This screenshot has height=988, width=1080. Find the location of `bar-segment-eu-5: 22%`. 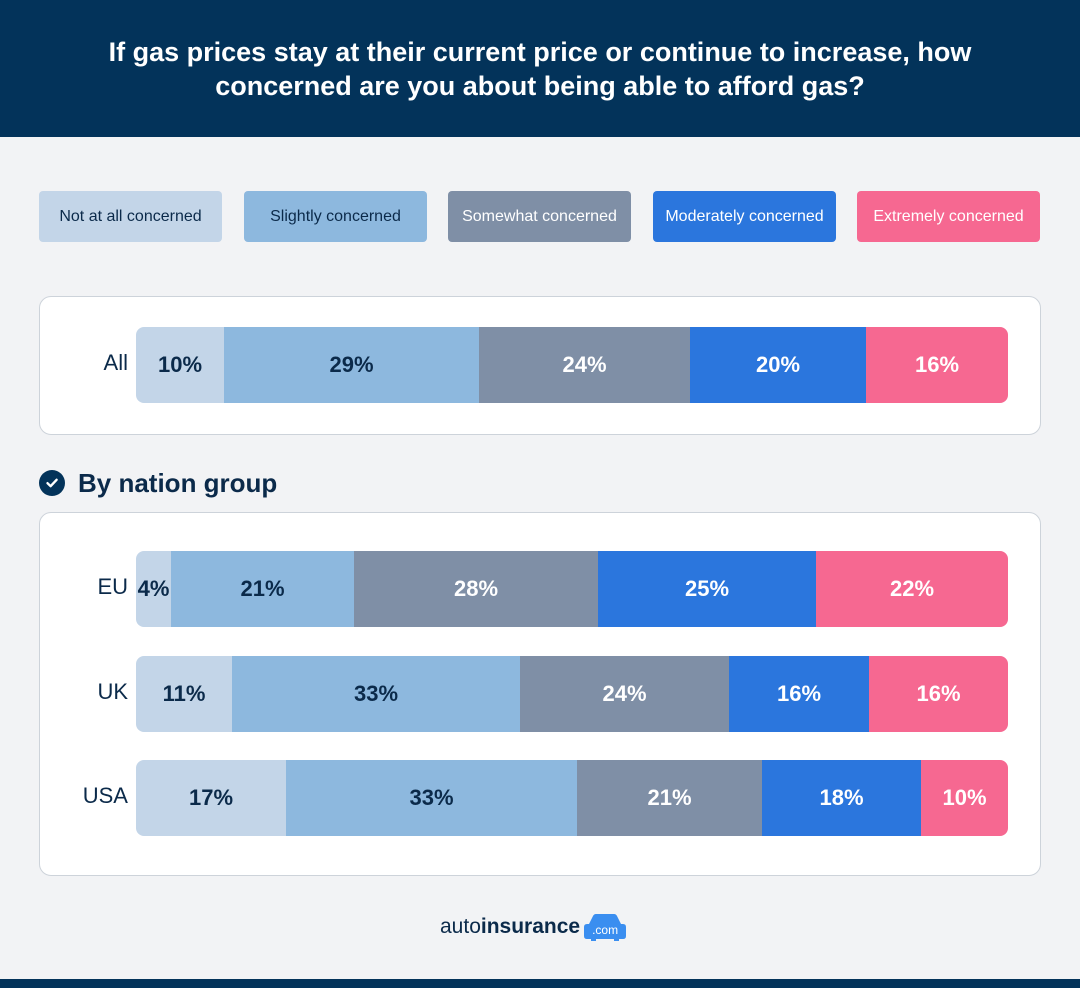

bar-segment-eu-5: 22% is located at coordinates (912, 589).